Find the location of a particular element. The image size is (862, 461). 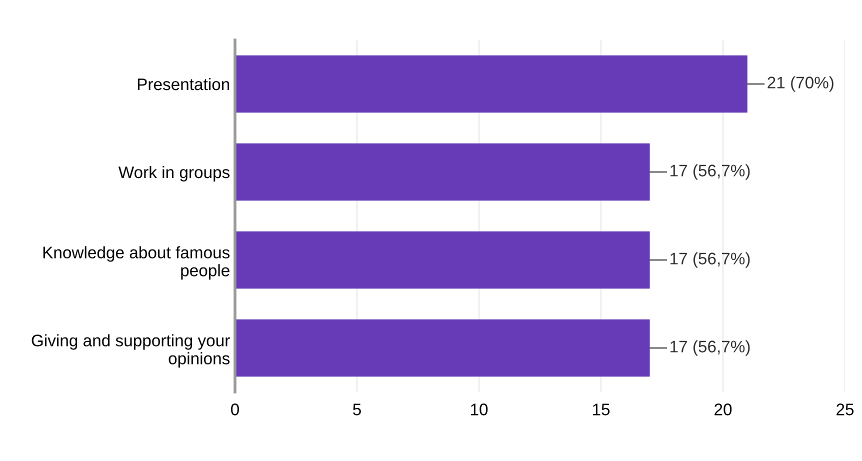

y-tick-label: Work in groups is located at coordinates (174, 174).